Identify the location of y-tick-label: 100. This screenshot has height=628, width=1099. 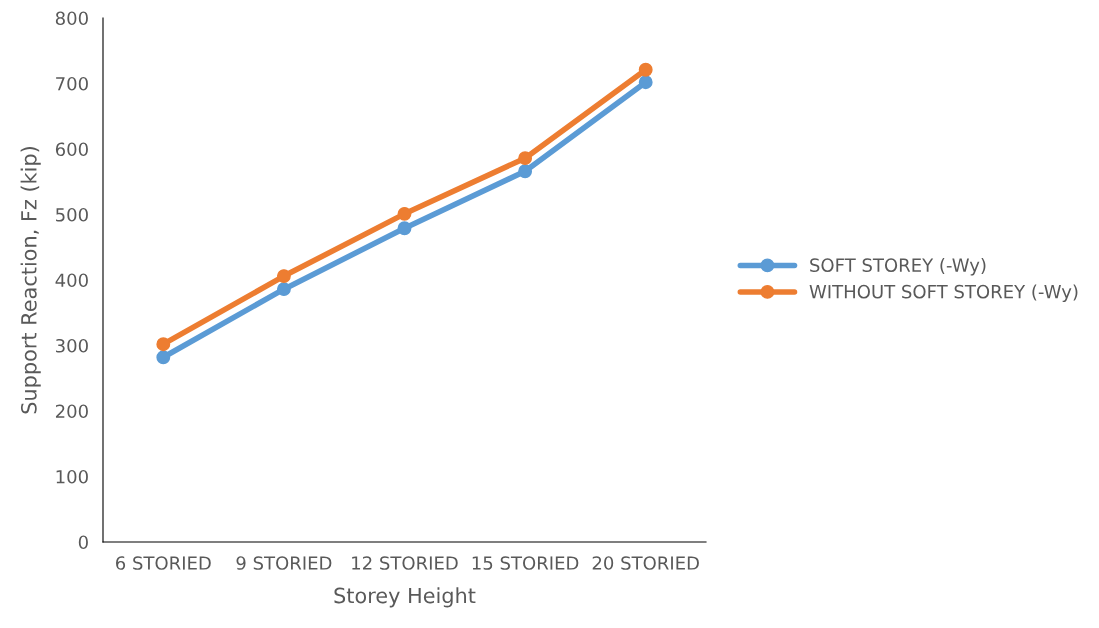
(72, 476).